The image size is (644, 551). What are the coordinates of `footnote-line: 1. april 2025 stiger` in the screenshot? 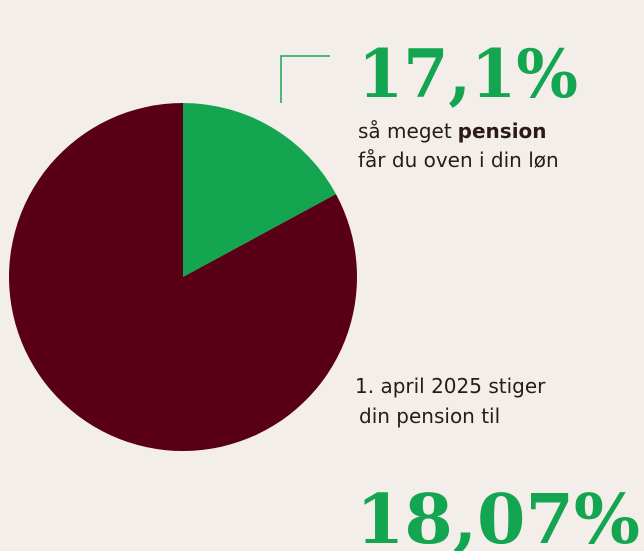 It's located at (450, 386).